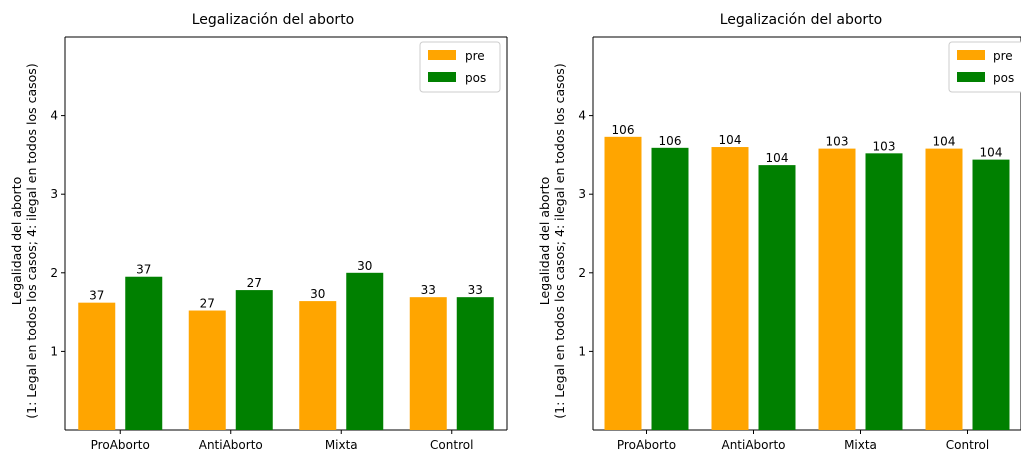 The width and height of the screenshot is (1021, 455). I want to click on chart-left-bar-pos-mixta, so click(365, 351).